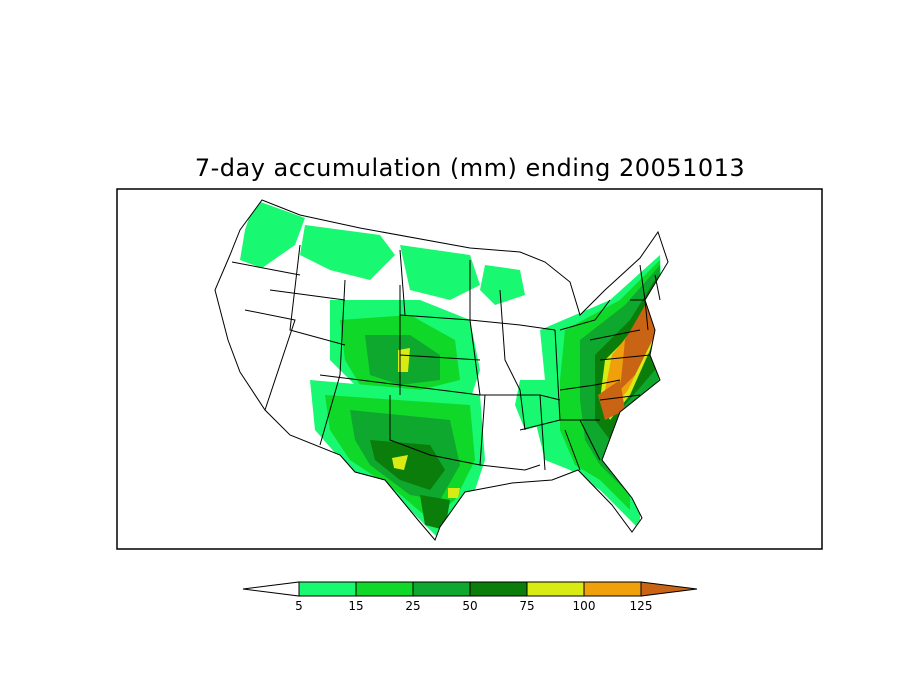 Image resolution: width=900 pixels, height=700 pixels. Describe the element at coordinates (299, 606) in the screenshot. I see `color-bar-tick-label: 5` at that location.